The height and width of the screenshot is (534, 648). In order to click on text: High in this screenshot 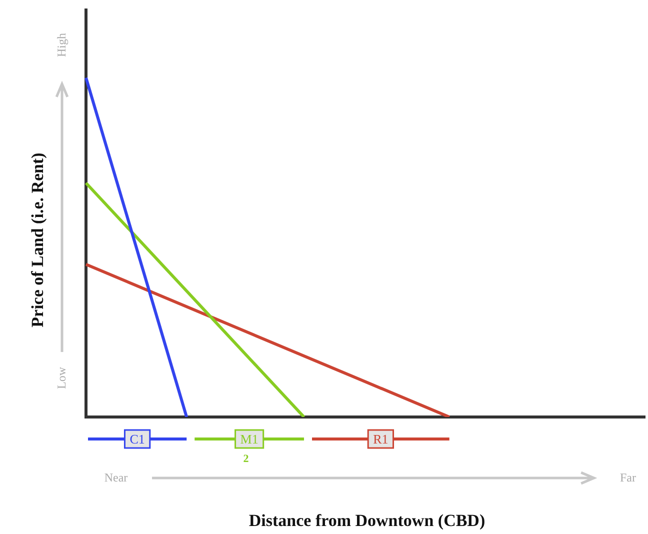, I will do `click(62, 45)`.